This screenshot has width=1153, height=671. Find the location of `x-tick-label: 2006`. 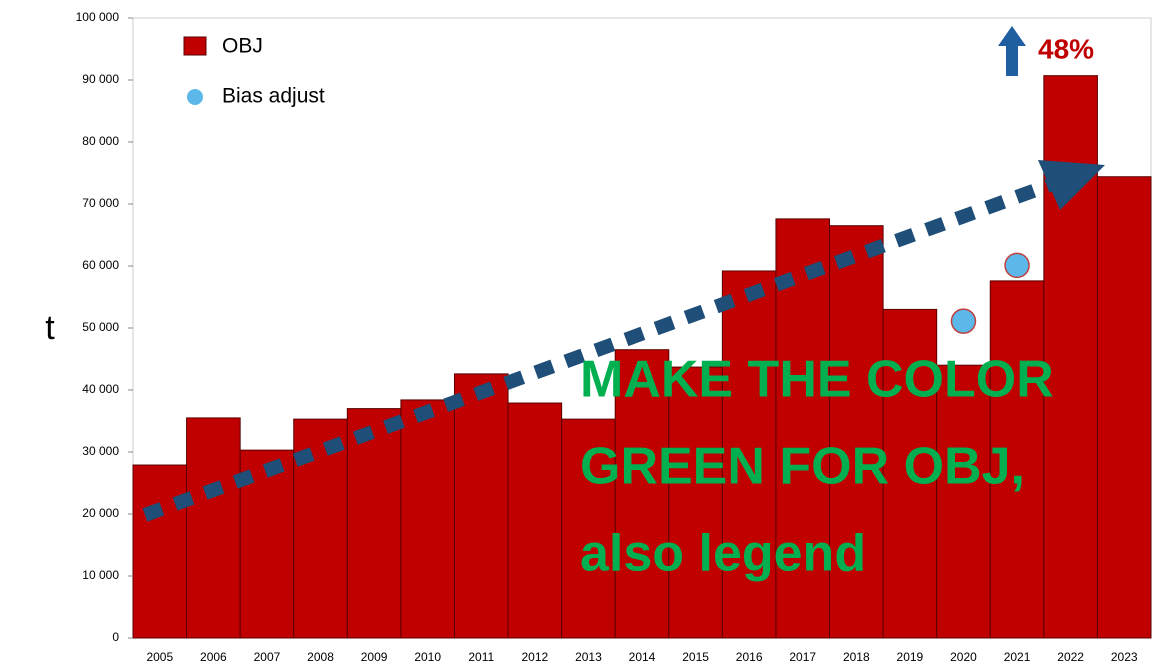

x-tick-label: 2006 is located at coordinates (213, 657).